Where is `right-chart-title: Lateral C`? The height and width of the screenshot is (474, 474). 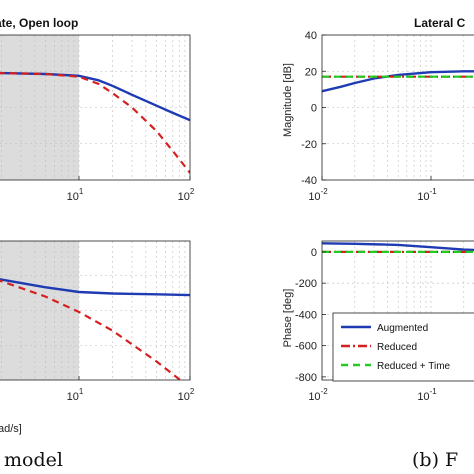 right-chart-title: Lateral C is located at coordinates (440, 23).